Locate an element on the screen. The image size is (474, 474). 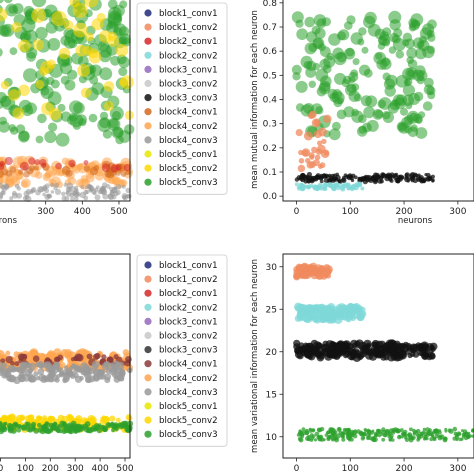
legend-label: block1_conv2 is located at coordinates (188, 28).